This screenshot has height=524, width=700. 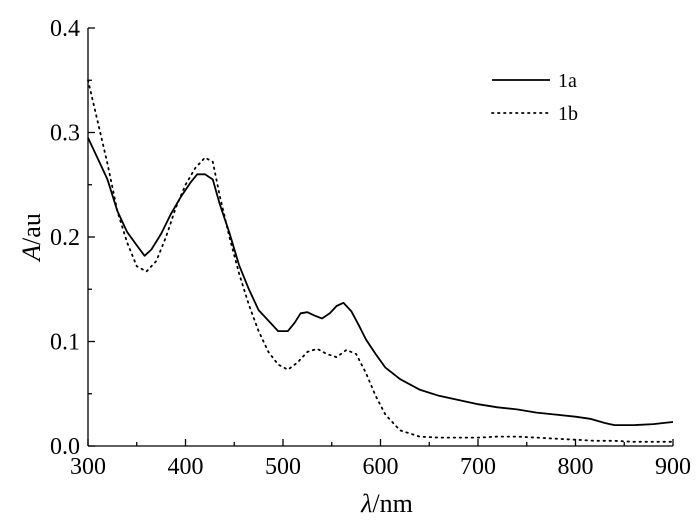 I want to click on x-axis-title-symbol: λ, so click(x=366, y=503).